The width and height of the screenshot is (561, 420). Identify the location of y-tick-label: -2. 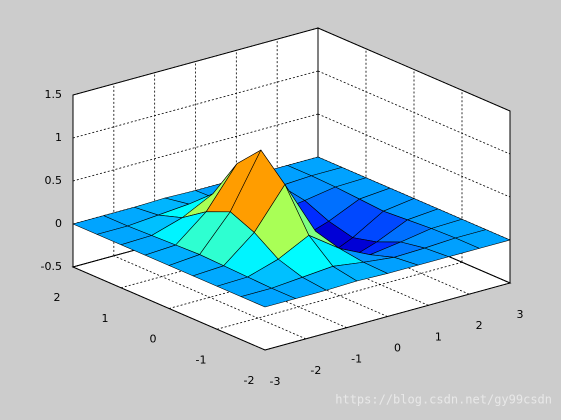
(249, 380).